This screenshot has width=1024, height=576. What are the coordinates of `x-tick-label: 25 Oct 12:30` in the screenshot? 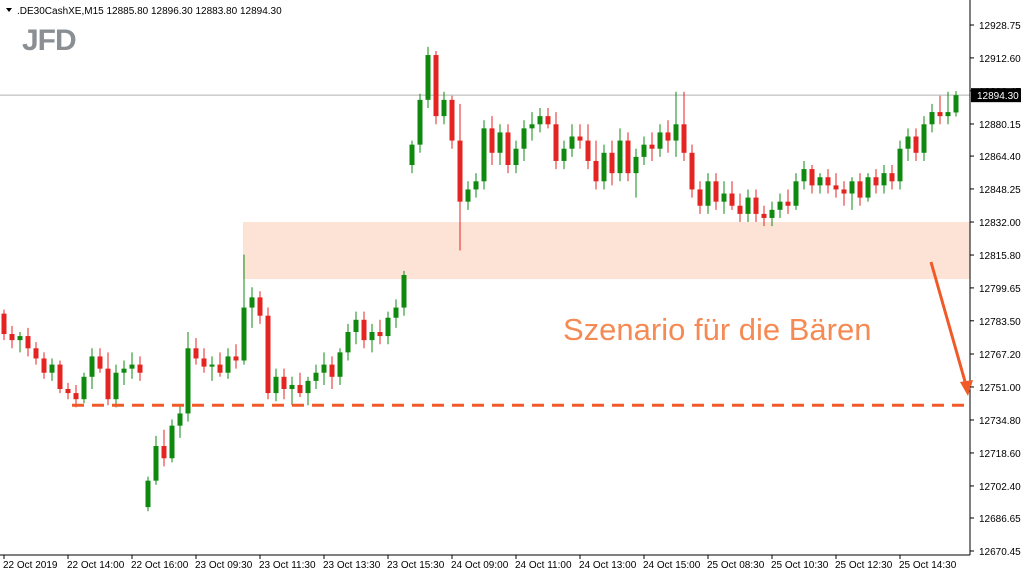 It's located at (864, 565).